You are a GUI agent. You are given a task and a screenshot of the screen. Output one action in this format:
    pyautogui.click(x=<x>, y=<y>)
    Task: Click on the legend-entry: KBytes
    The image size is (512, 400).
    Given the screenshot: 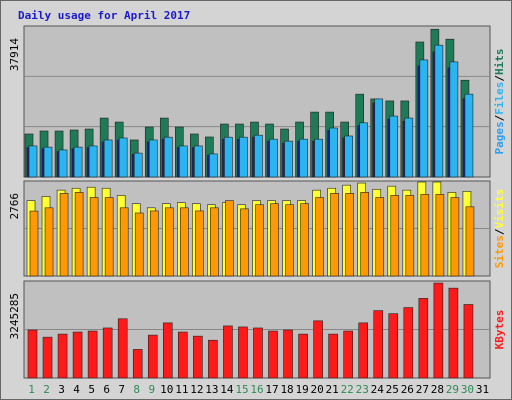 What is the action you would take?
    pyautogui.click(x=499, y=330)
    